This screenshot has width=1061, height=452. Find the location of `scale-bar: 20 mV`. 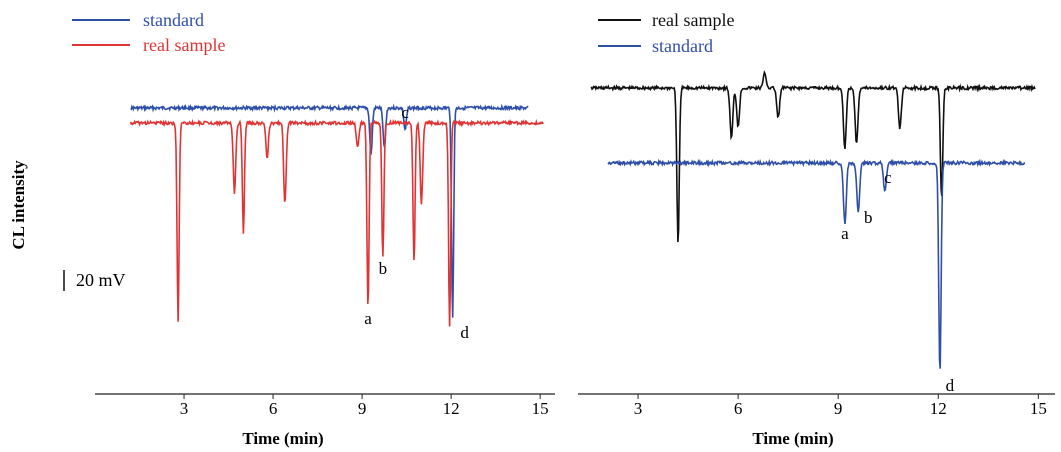

scale-bar: 20 mV is located at coordinates (94, 280).